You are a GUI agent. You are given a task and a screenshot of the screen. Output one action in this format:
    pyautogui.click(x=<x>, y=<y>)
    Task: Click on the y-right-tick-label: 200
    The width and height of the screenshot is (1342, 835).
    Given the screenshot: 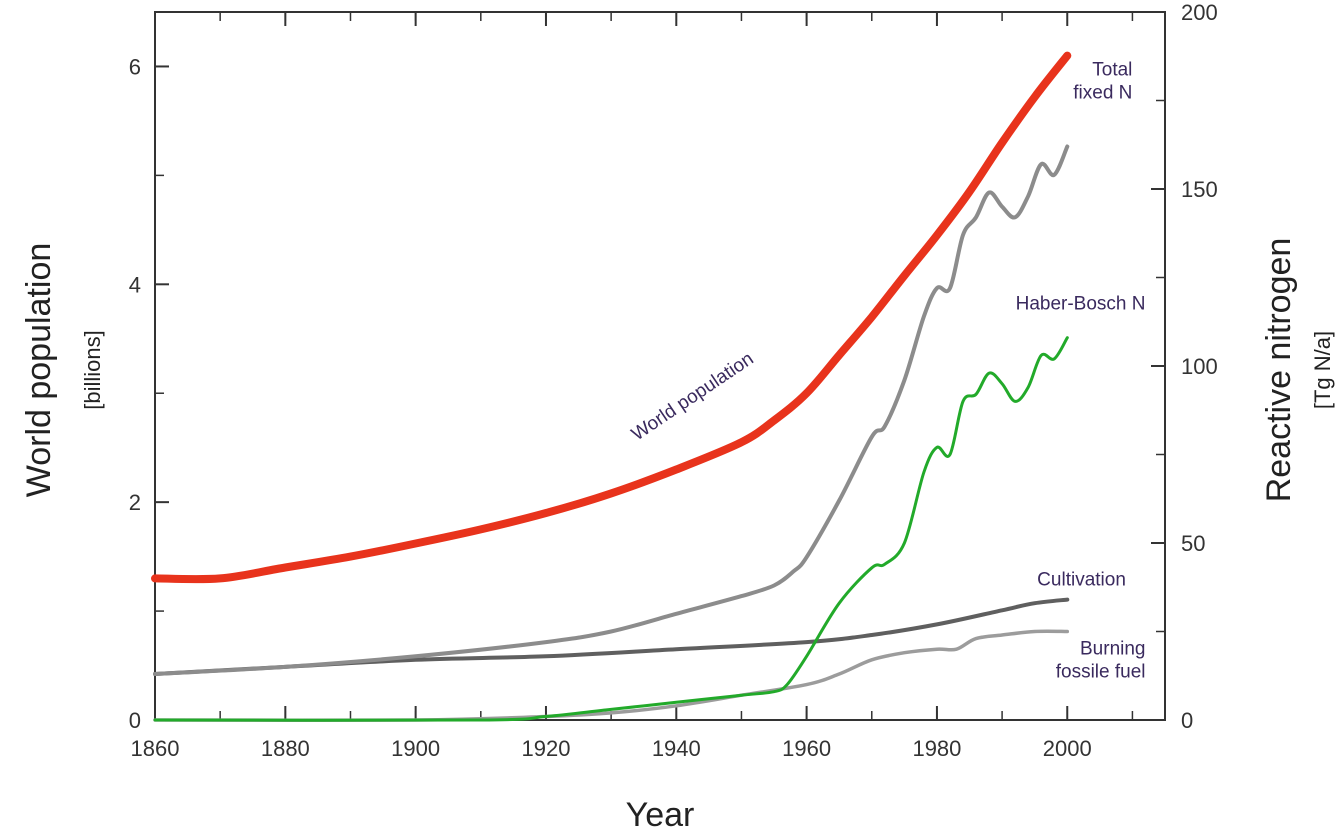 What is the action you would take?
    pyautogui.click(x=1199, y=12)
    